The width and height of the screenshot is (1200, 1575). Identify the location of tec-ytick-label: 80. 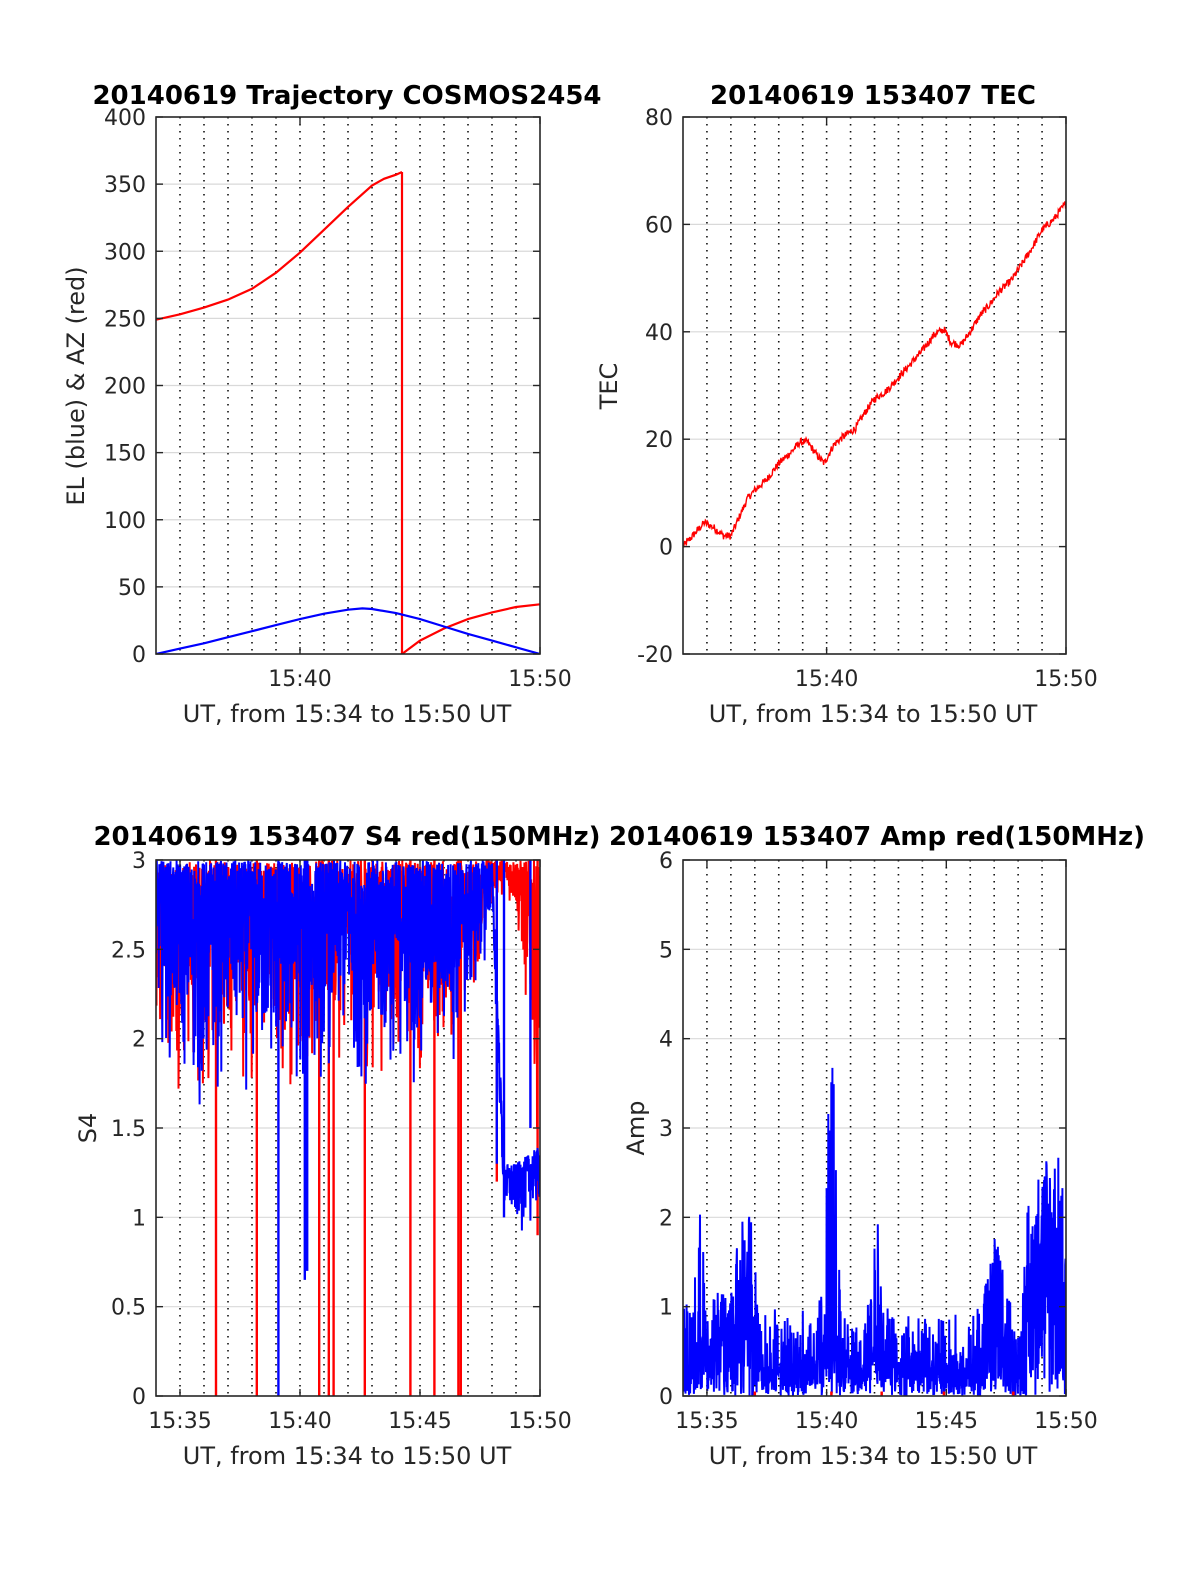
(659, 118).